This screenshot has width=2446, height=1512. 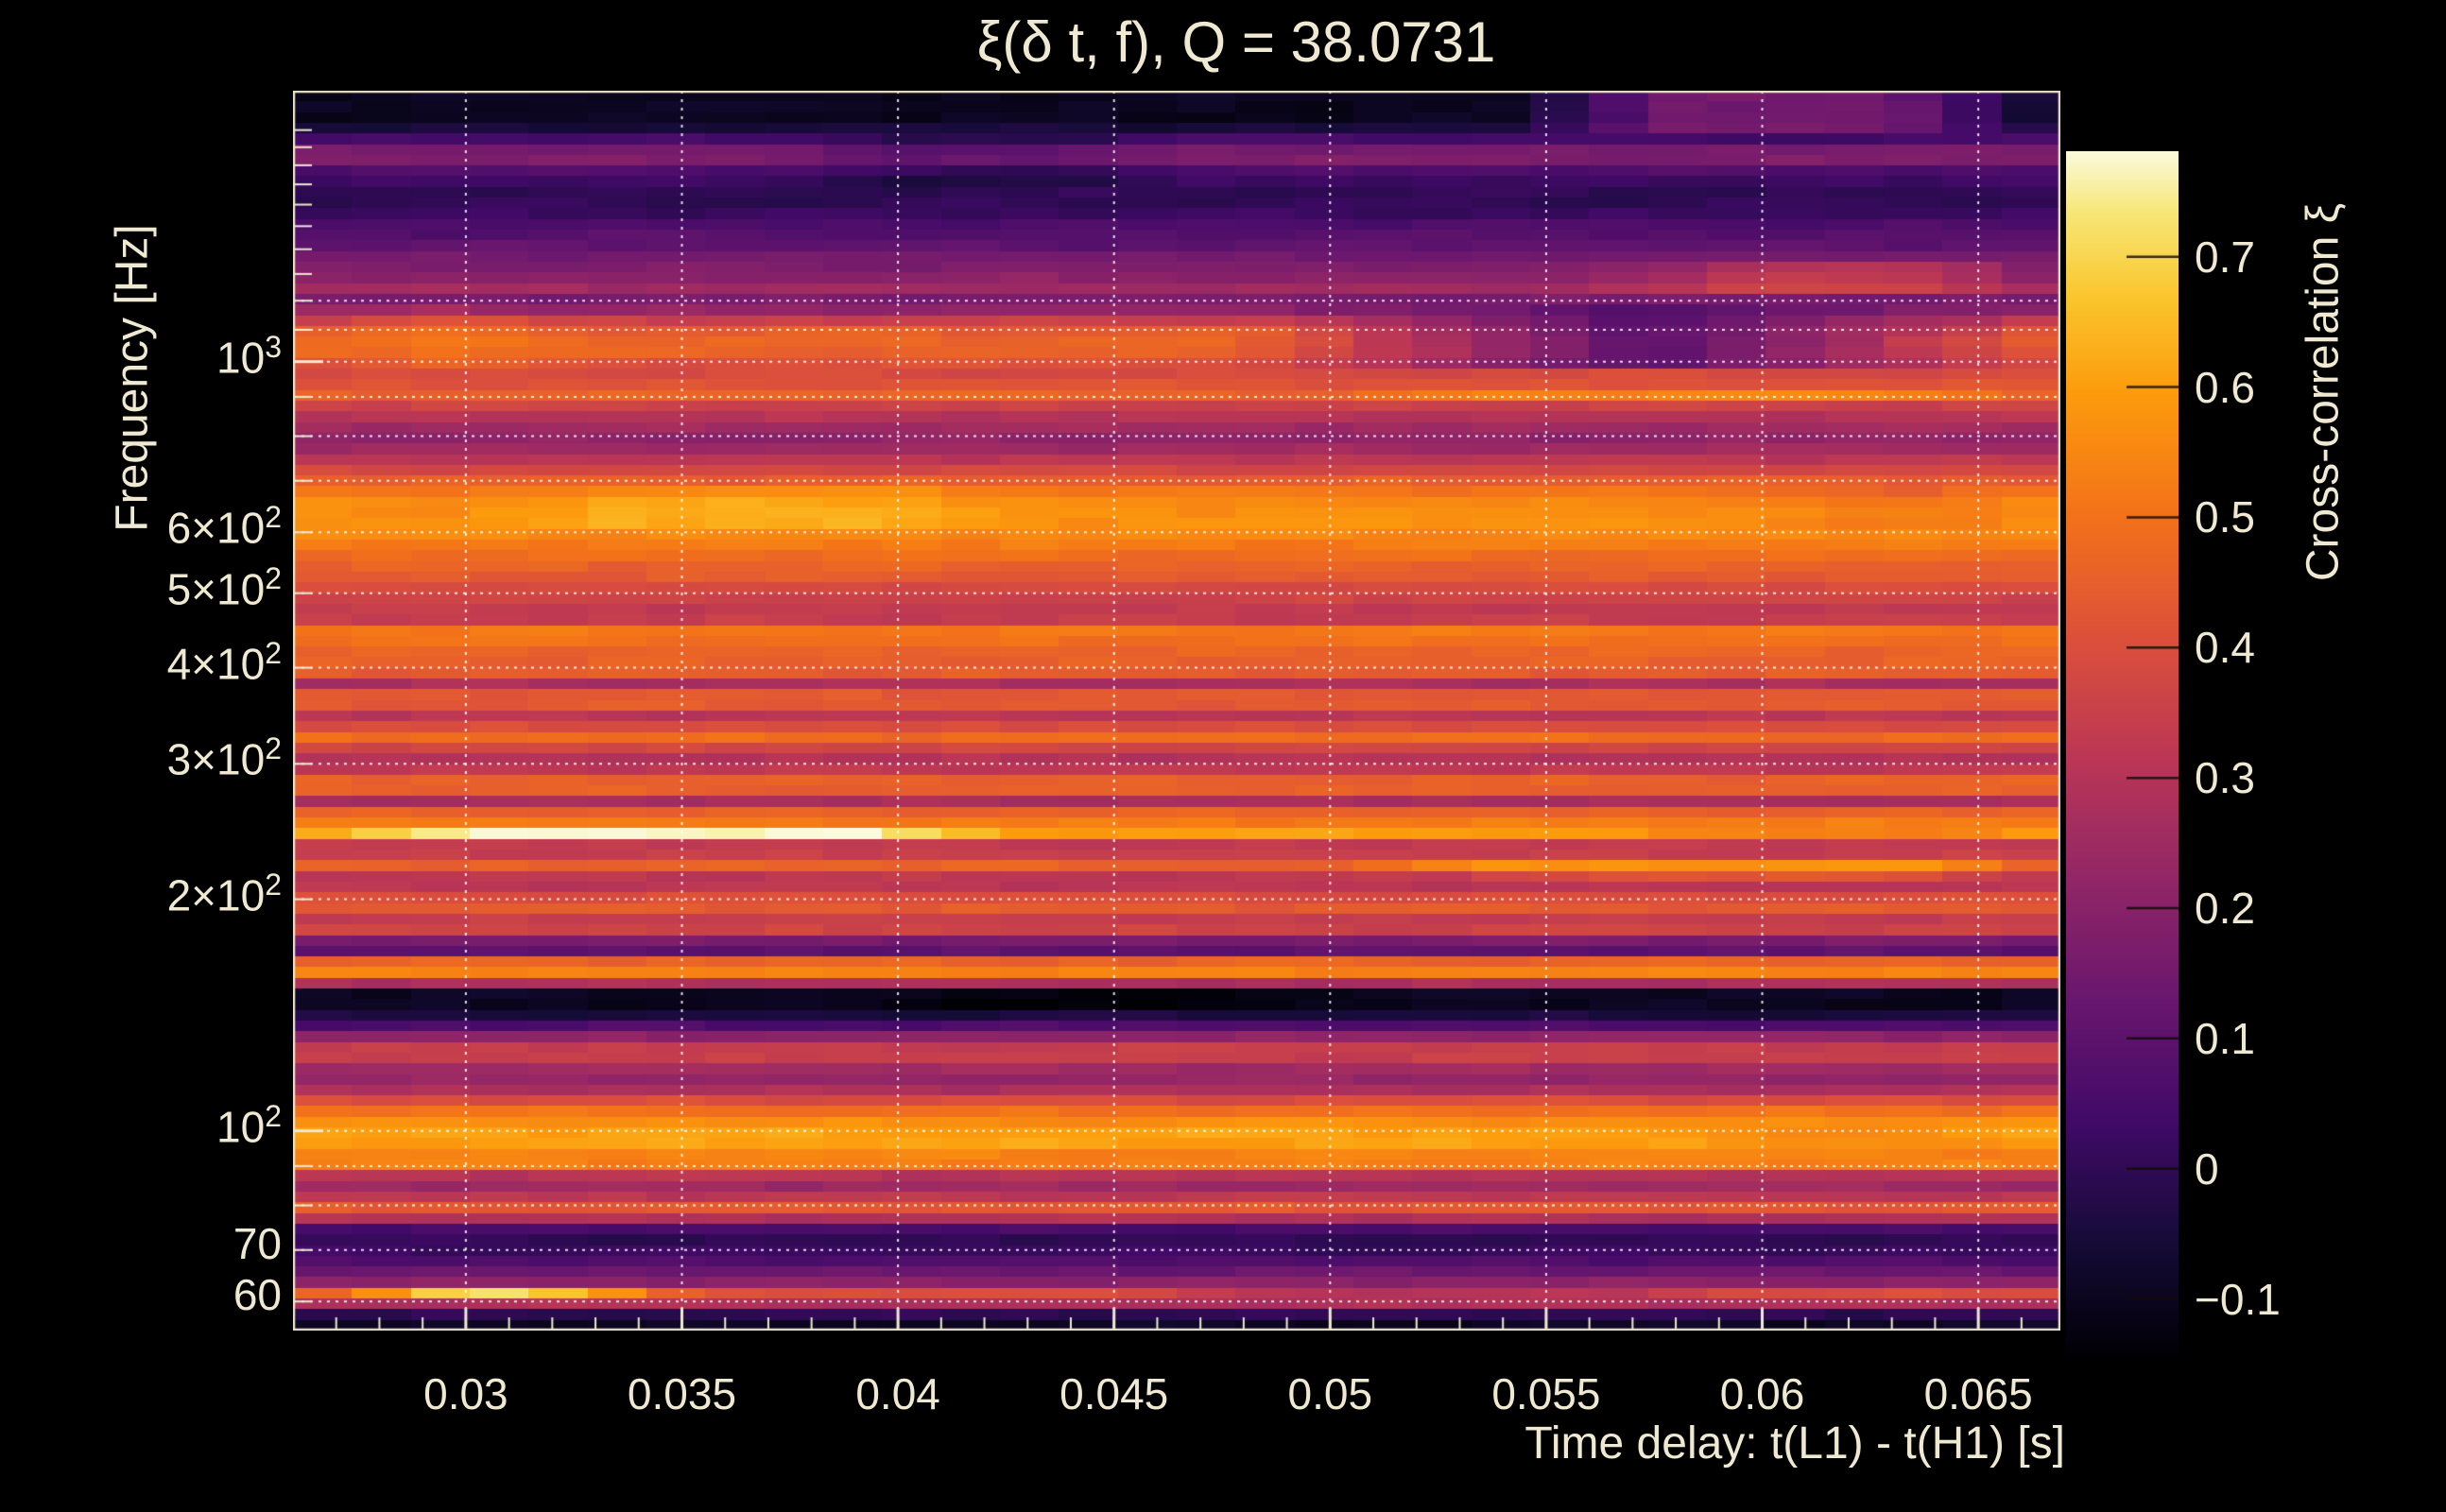 I want to click on x-tick-label: 0.06, so click(x=1762, y=1393).